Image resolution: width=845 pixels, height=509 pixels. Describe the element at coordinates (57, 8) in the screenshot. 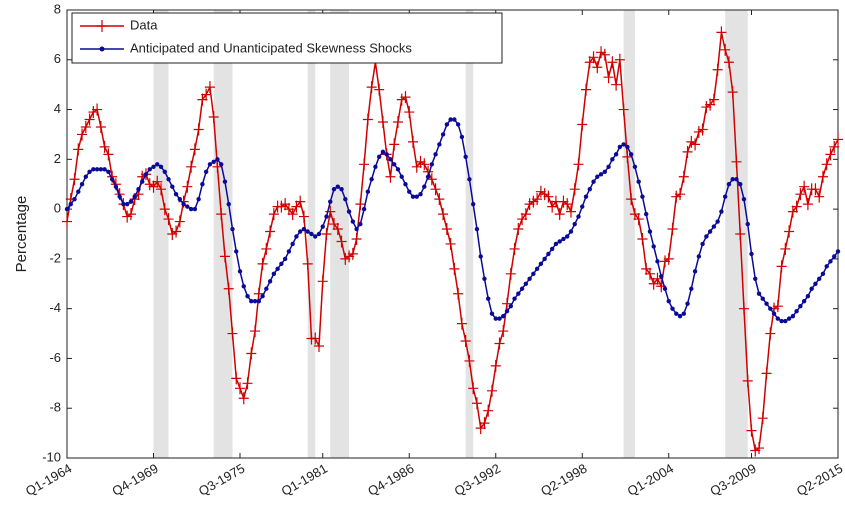

I see `y-tick-label: 8` at that location.